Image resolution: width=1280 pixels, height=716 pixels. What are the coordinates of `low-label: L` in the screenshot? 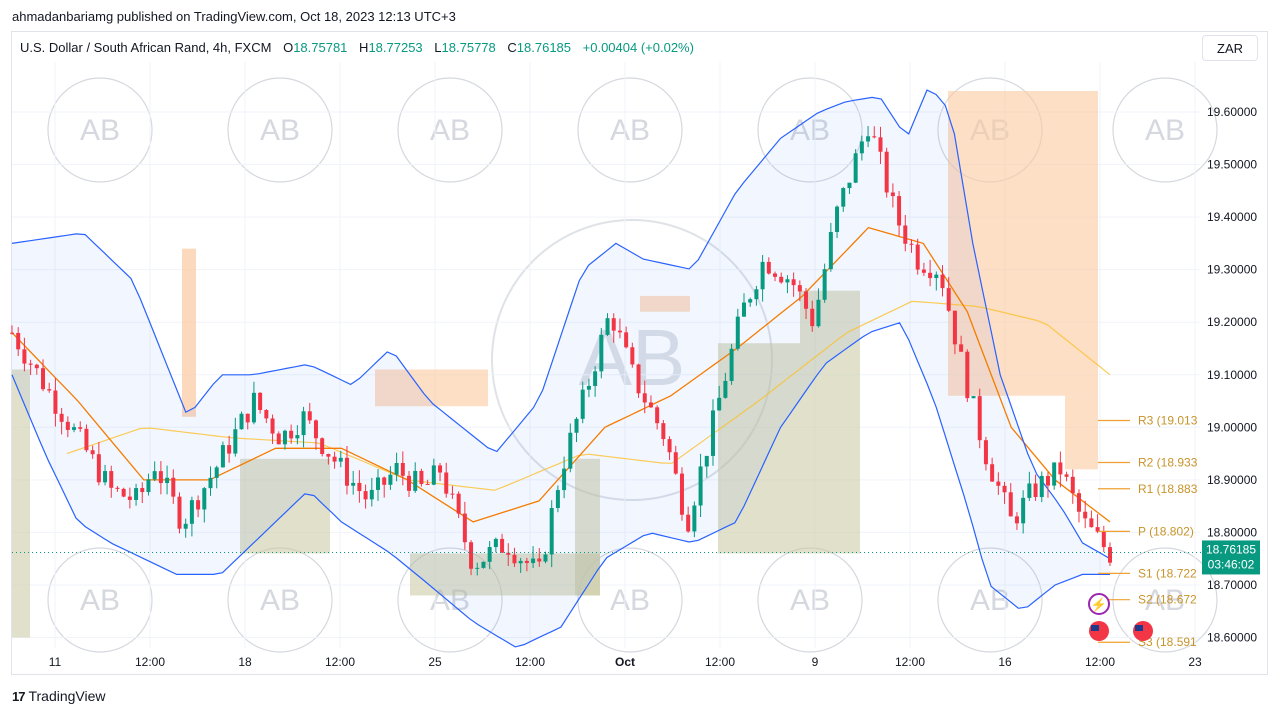 It's located at (438, 47).